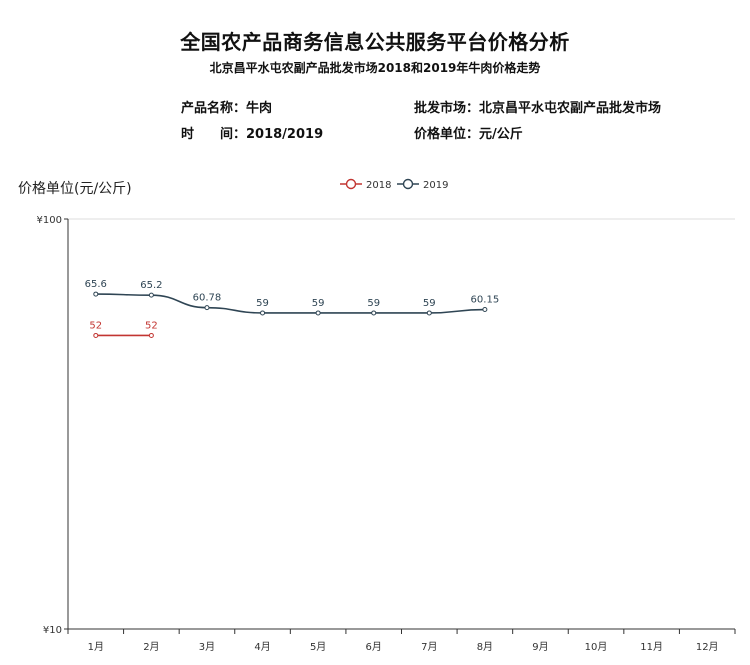 This screenshot has height=665, width=750. I want to click on series-2019: 65.6 65.2 60.78 59 59 59 59 60.15, so click(292, 297).